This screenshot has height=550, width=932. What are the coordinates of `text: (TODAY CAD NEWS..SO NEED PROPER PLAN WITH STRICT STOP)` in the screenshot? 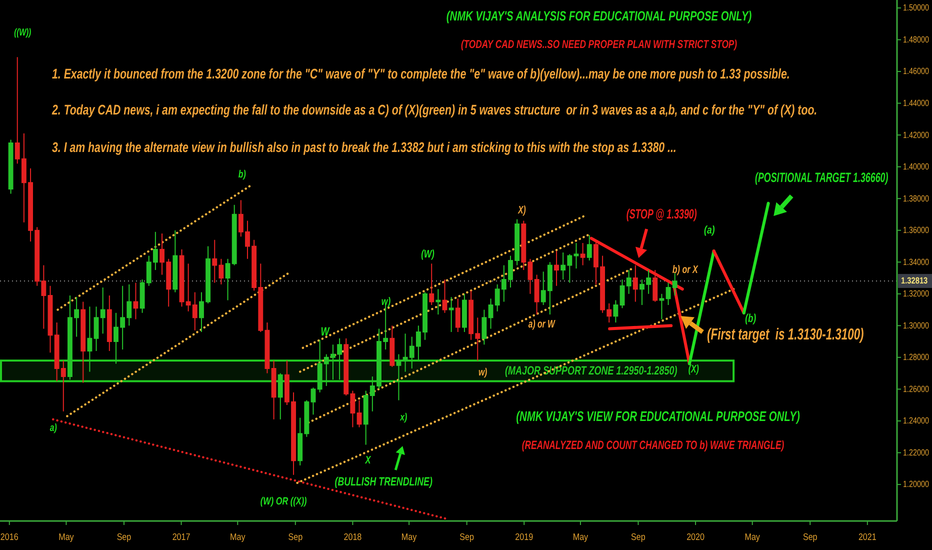 It's located at (599, 45).